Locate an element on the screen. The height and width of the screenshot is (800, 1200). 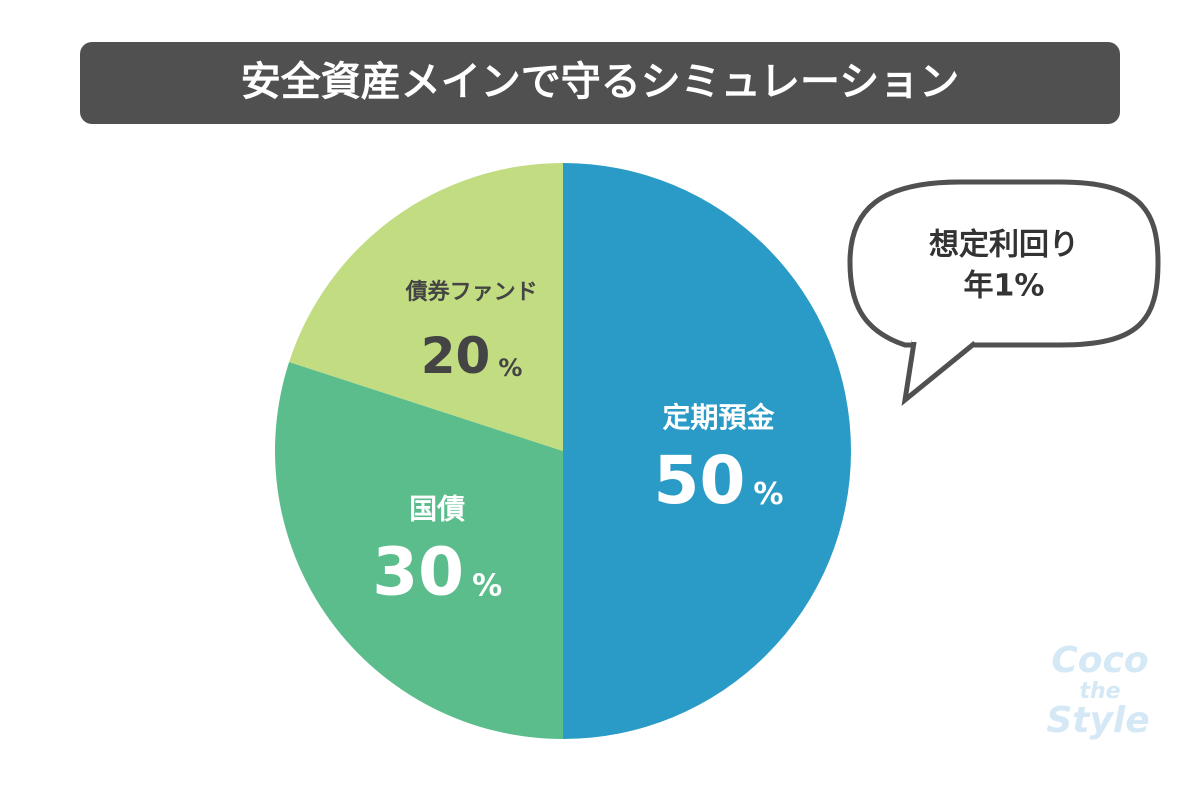
value-label: 30% is located at coordinates (437, 571).